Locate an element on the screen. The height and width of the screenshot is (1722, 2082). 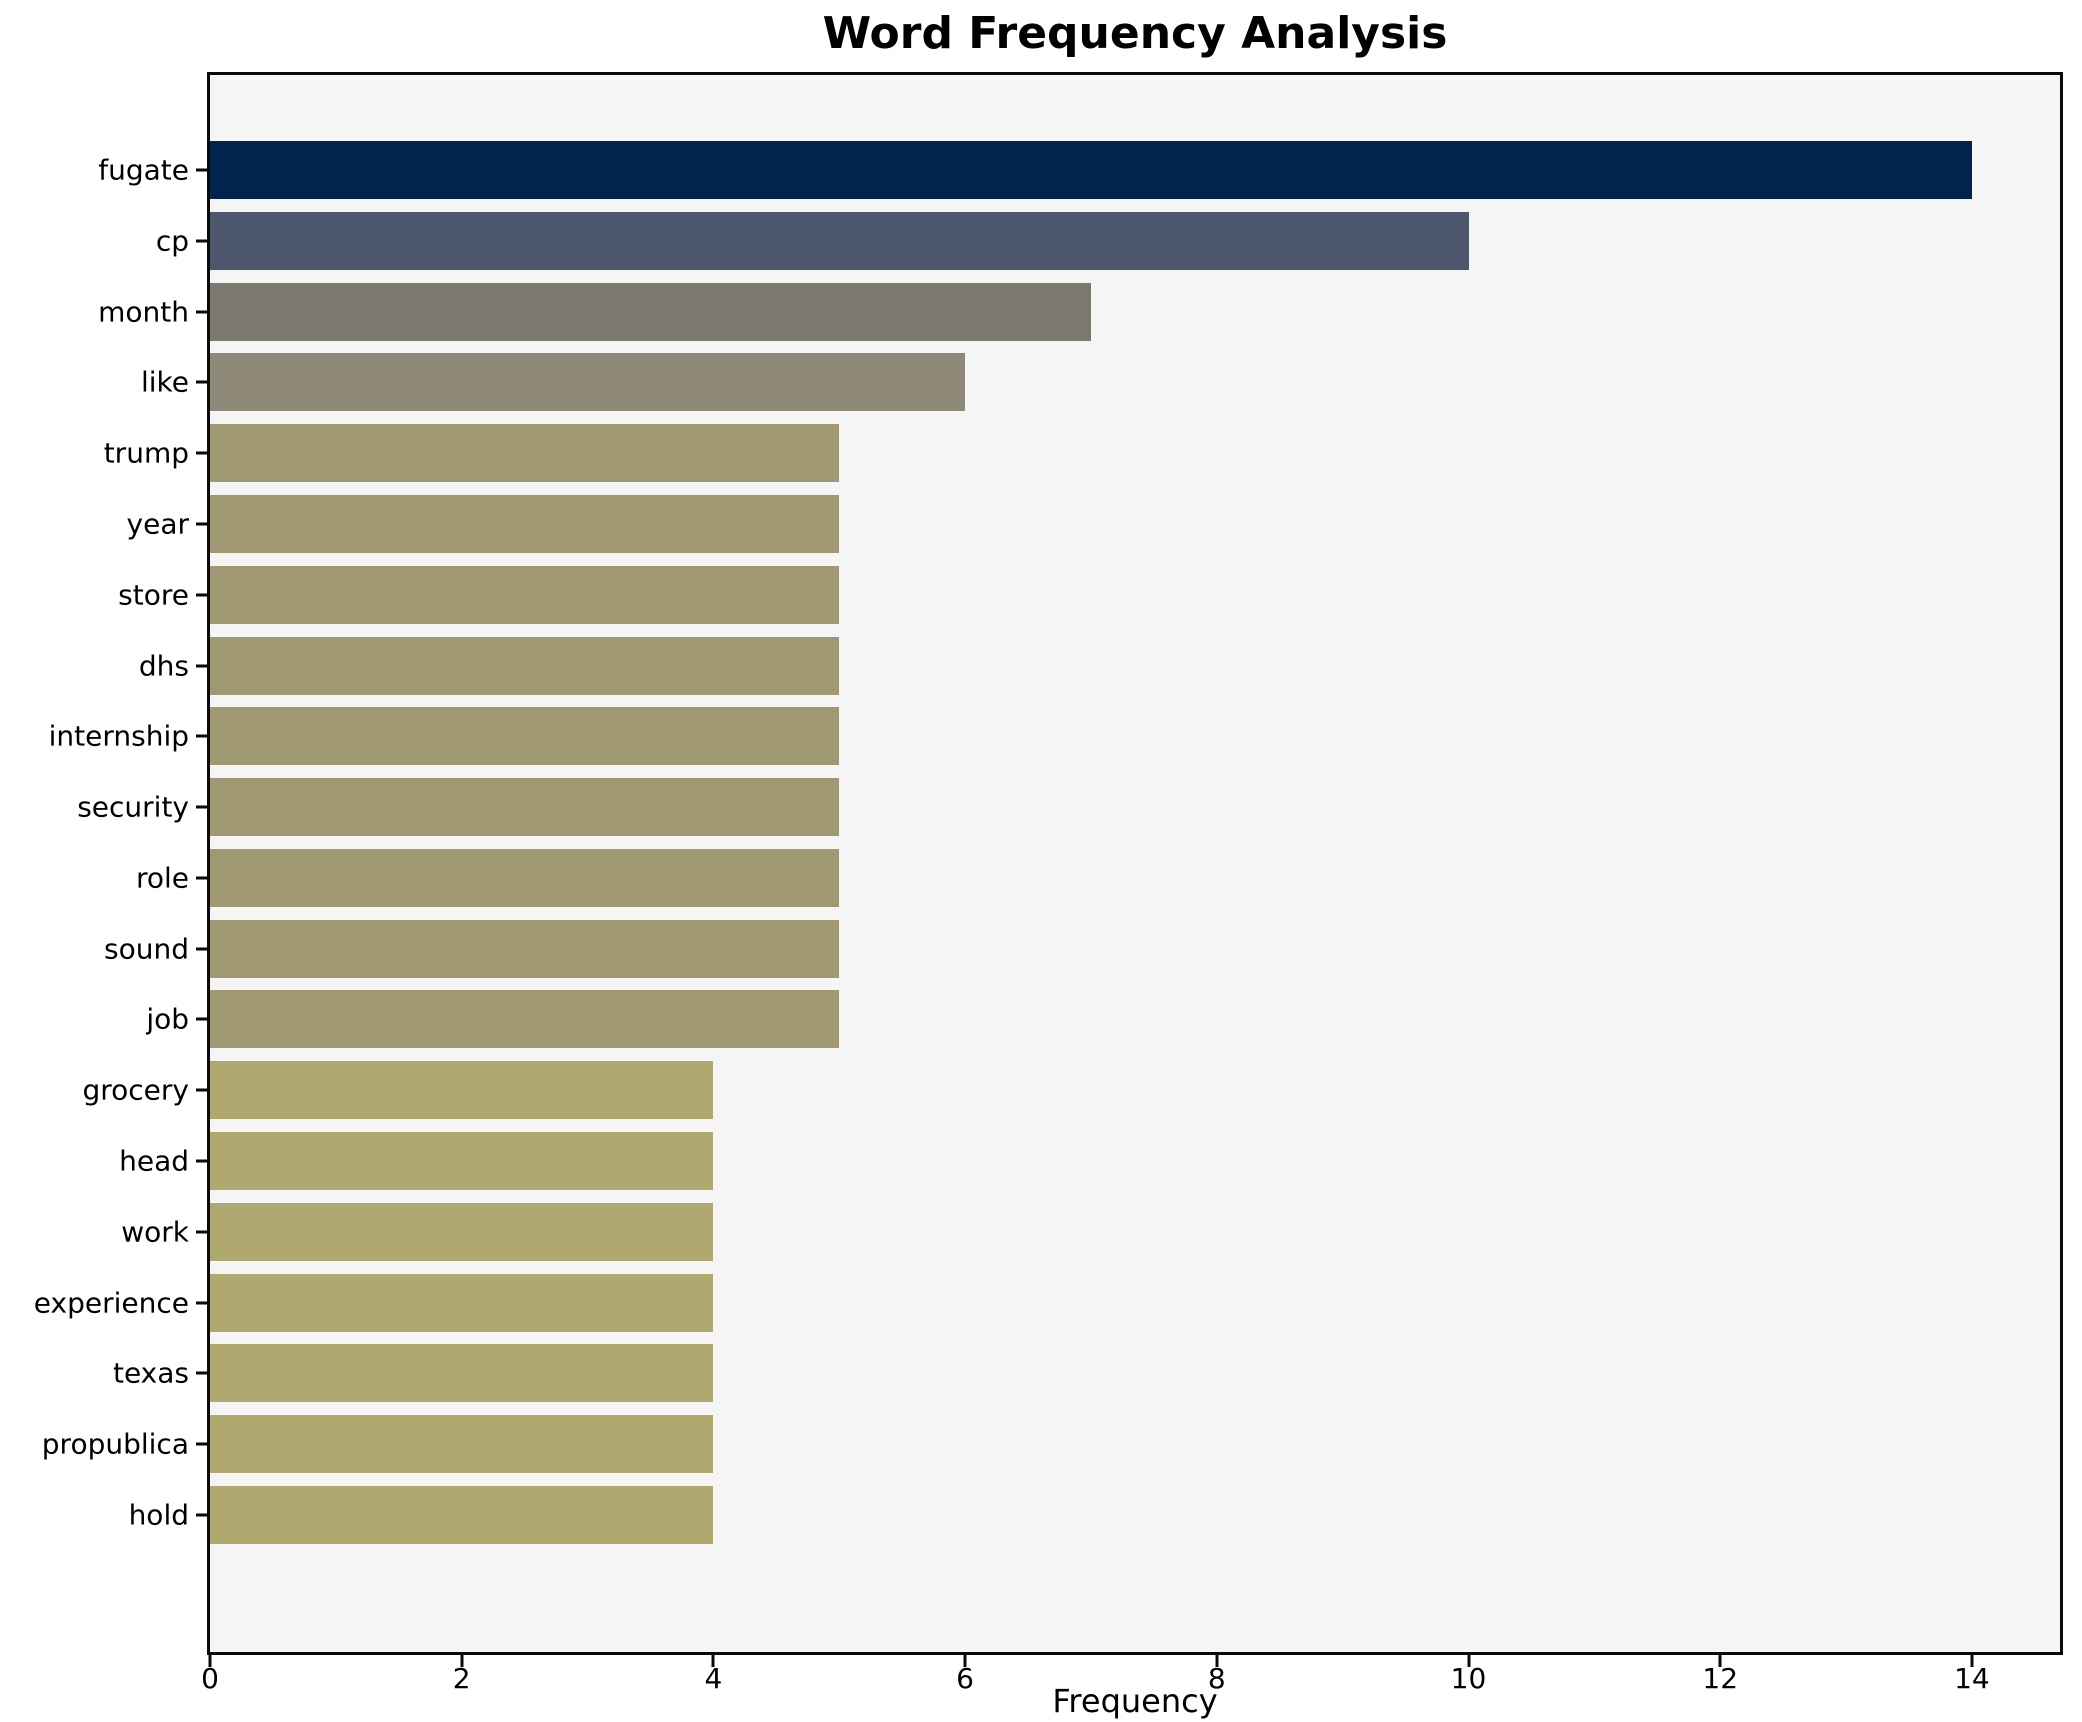
y-tick-label-texas: texas is located at coordinates (150, 1373).